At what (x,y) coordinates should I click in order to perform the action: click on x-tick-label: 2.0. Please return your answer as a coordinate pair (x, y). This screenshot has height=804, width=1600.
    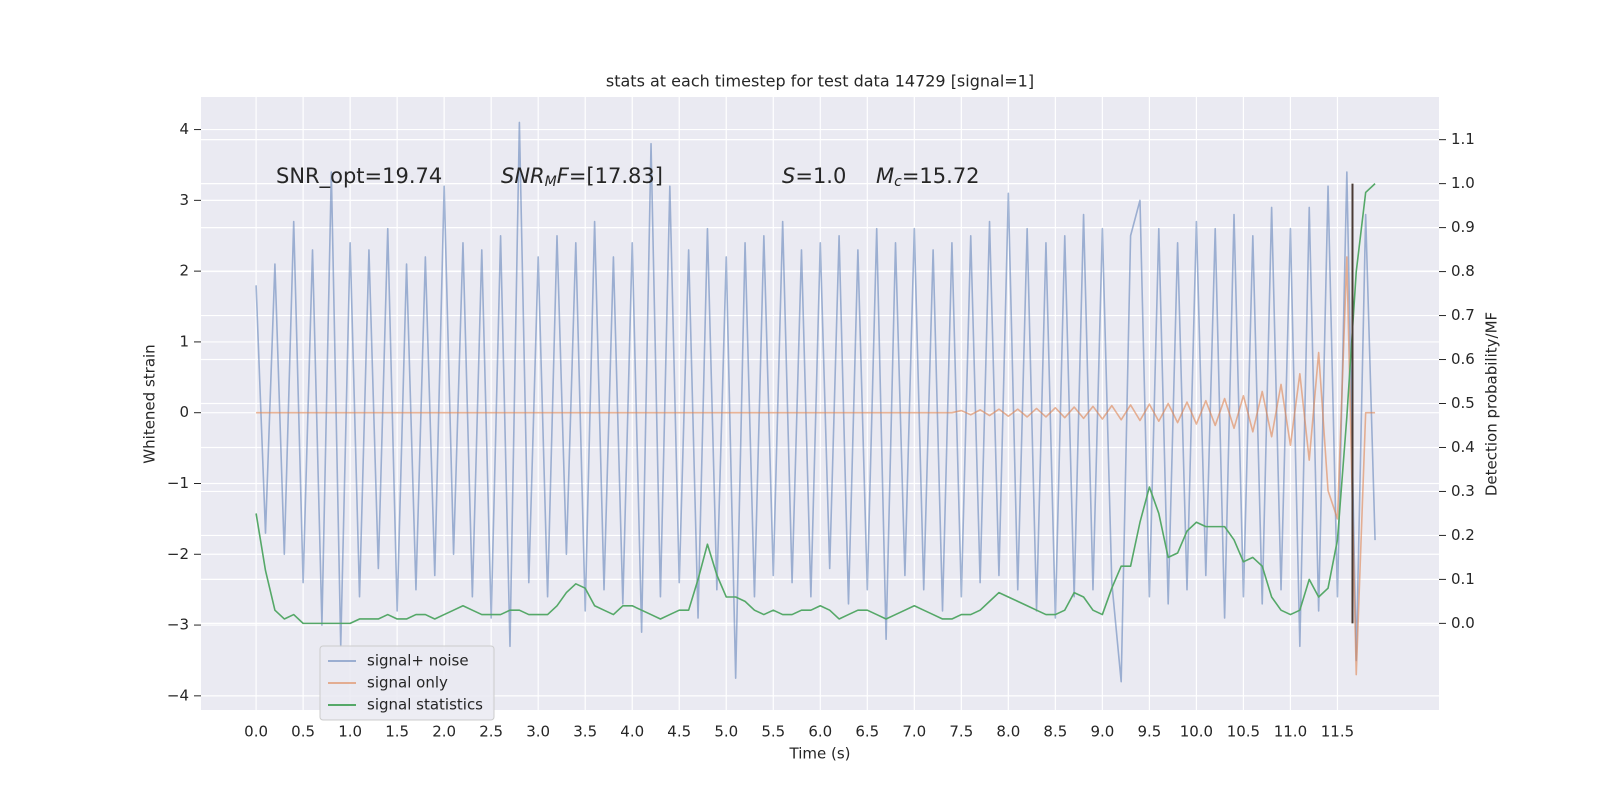
    Looking at the image, I should click on (444, 732).